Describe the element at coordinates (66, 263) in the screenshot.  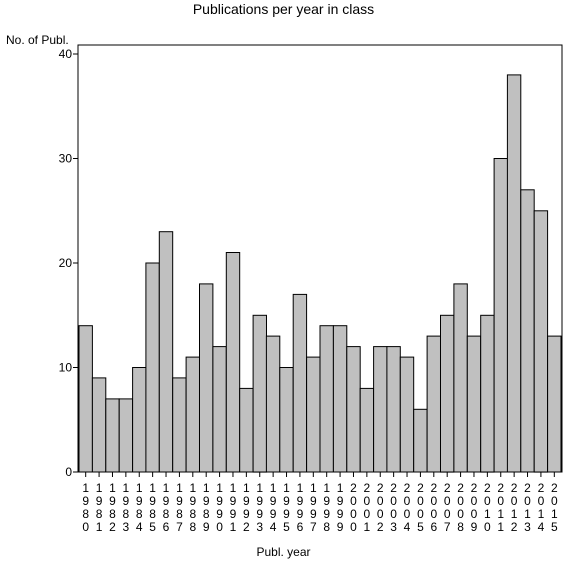
I see `y-tick-label-20: 20` at that location.